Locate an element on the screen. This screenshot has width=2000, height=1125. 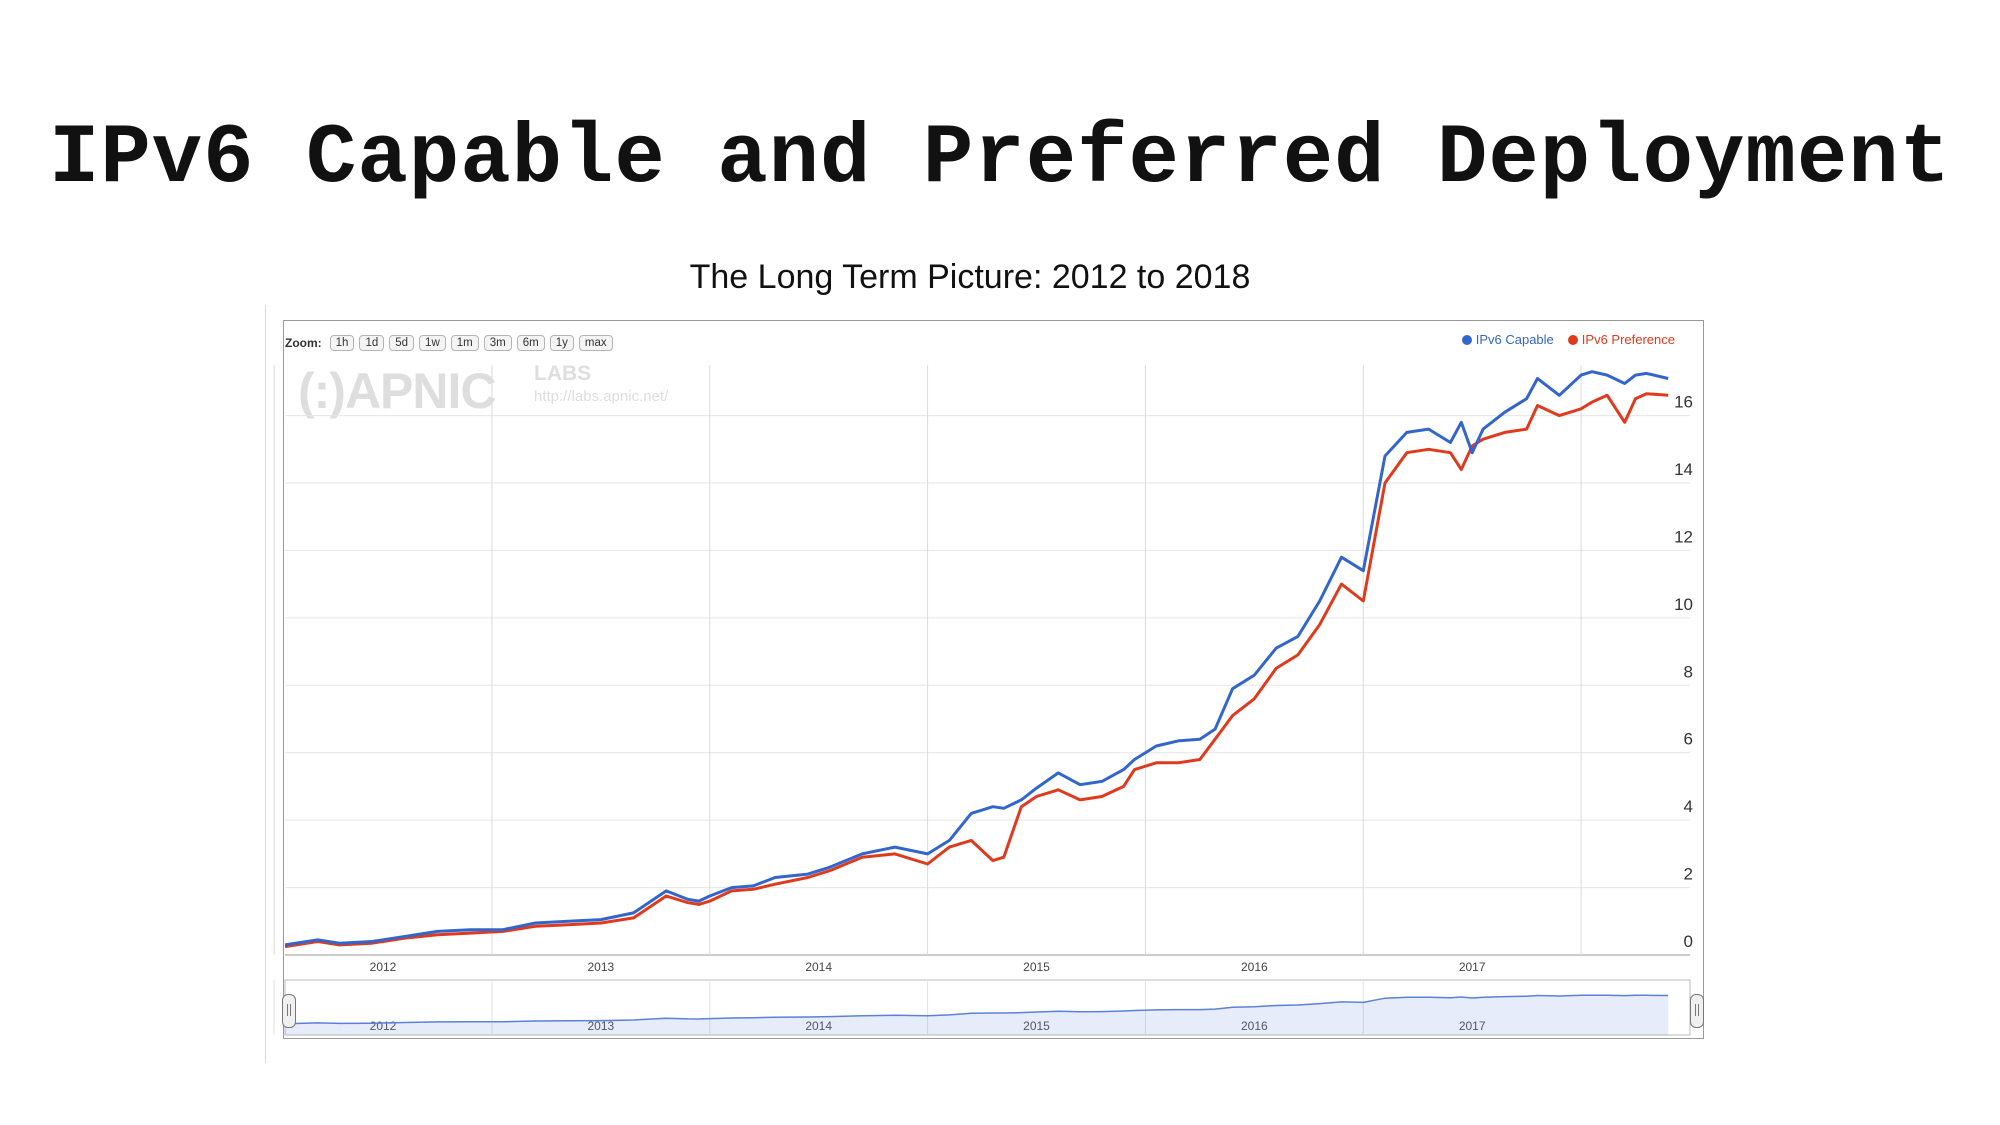
navigator-tick-label: 2013 is located at coordinates (601, 1026).